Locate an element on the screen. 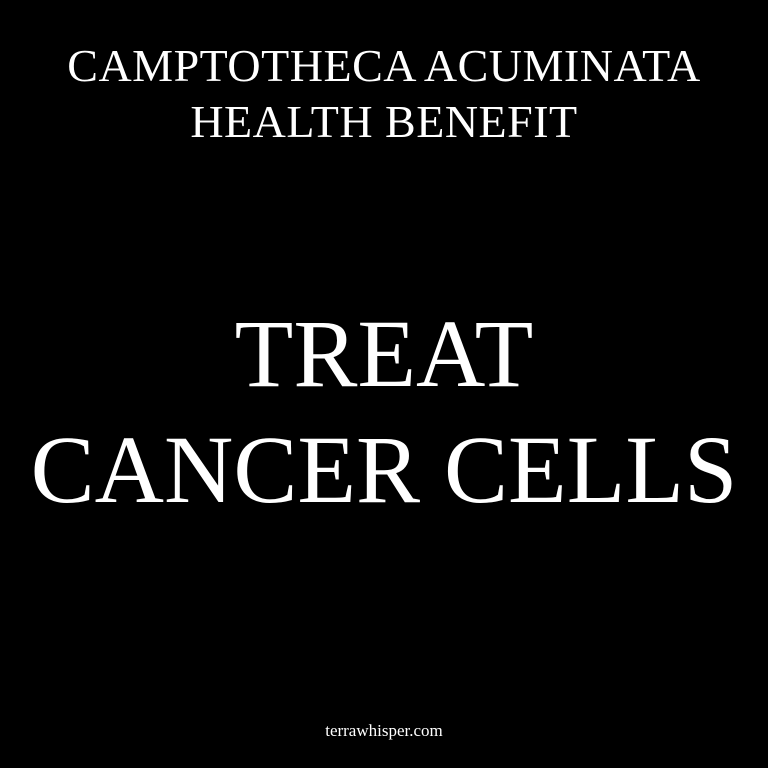 The width and height of the screenshot is (768, 768). heading-line-2: HEALTH BENEFIT is located at coordinates (384, 121).